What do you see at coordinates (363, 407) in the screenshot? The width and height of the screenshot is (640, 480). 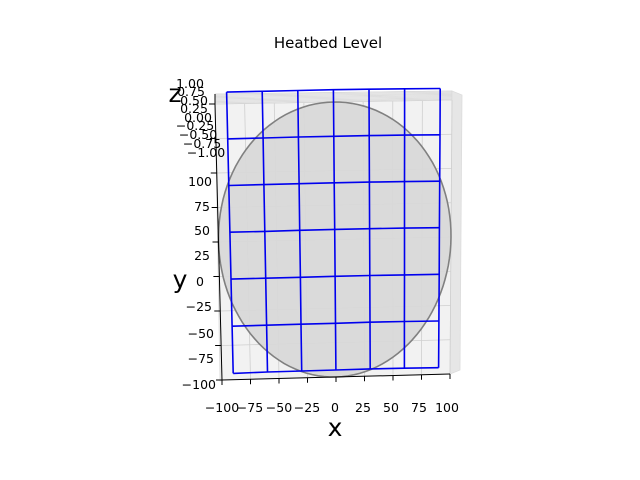 I see `x-tick-label: 25` at bounding box center [363, 407].